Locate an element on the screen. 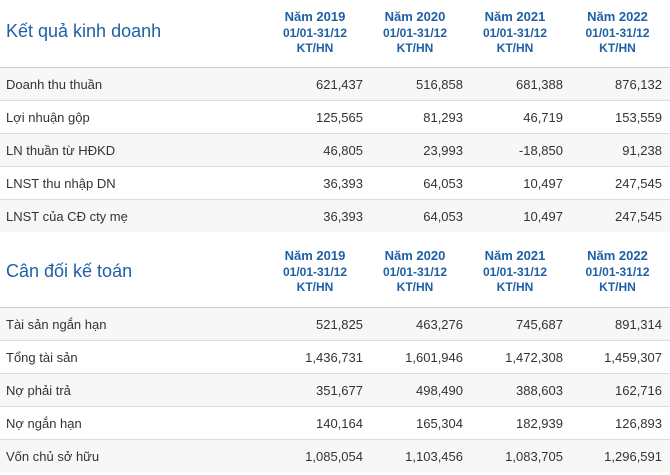 The width and height of the screenshot is (670, 475). cell-value: 153,559 is located at coordinates (638, 117).